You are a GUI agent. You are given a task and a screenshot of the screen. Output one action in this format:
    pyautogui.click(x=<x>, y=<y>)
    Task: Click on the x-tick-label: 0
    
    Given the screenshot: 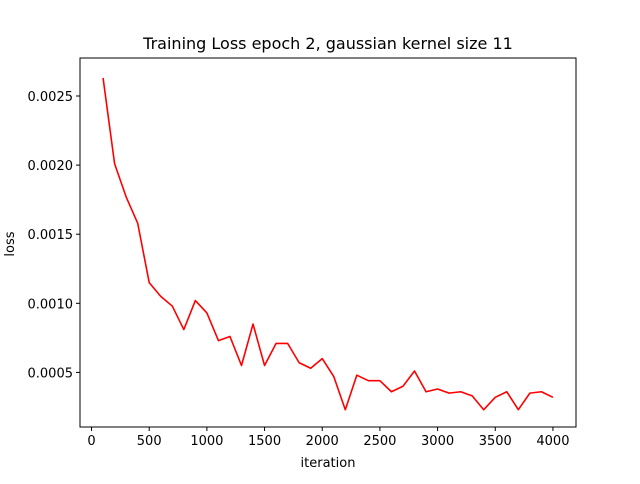 What is the action you would take?
    pyautogui.click(x=91, y=441)
    